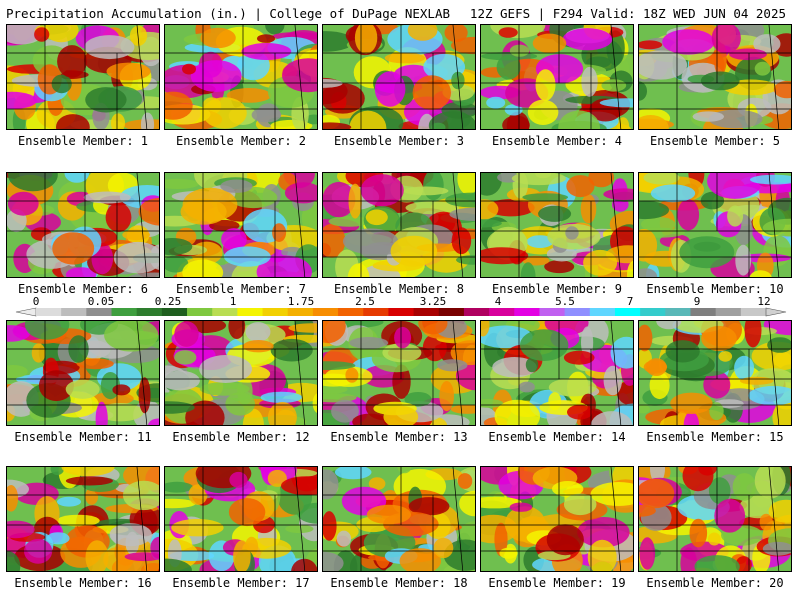 The image size is (800, 600). What do you see at coordinates (399, 141) in the screenshot?
I see `member-label: Ensemble Member: 3` at bounding box center [399, 141].